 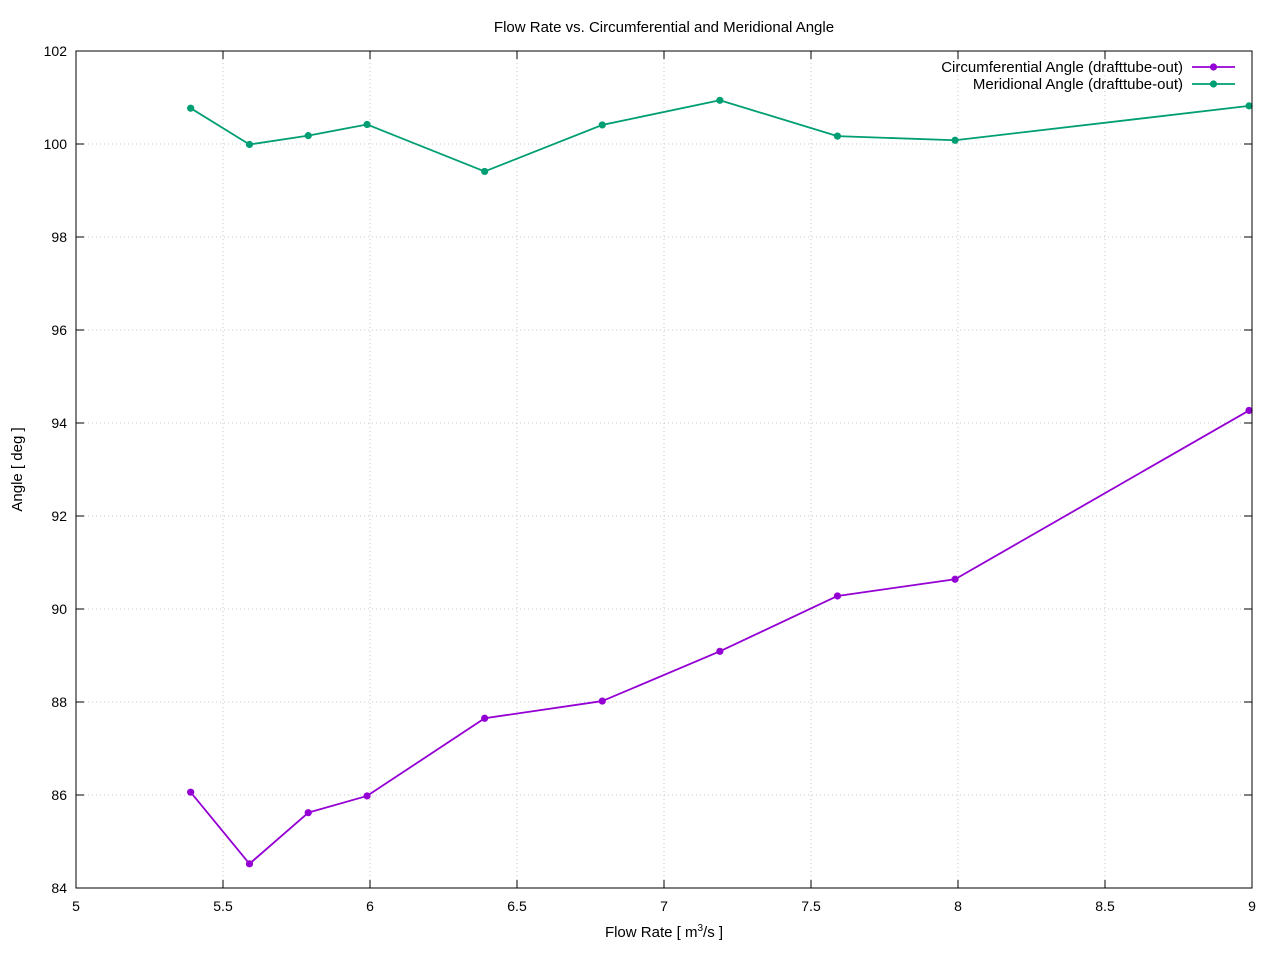 I want to click on series-line, so click(x=720, y=136).